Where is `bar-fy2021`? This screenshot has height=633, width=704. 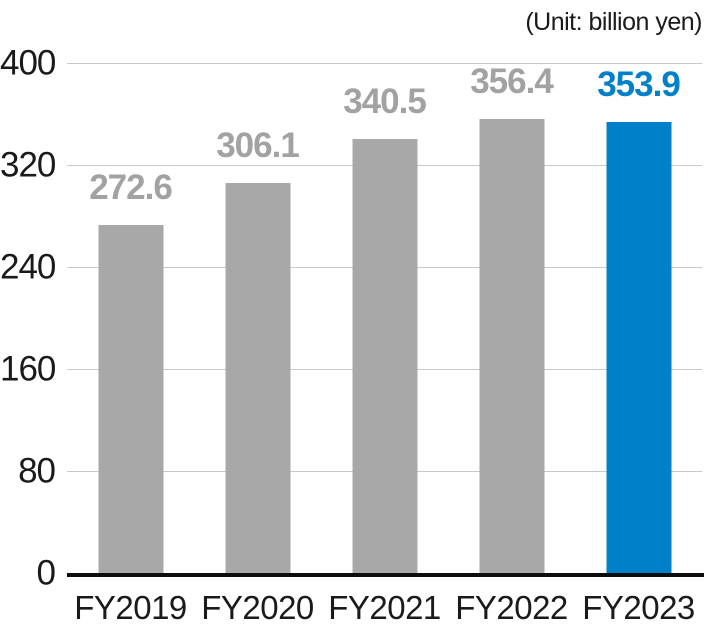
bar-fy2021 is located at coordinates (384, 355).